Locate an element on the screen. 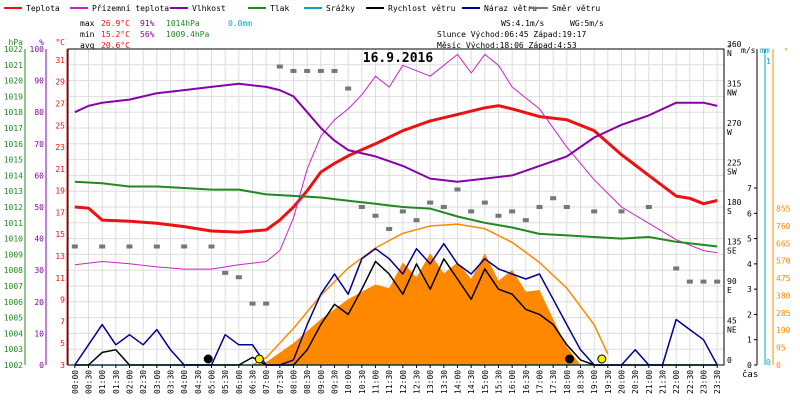  hpa-tick-label: 1007 is located at coordinates (13, 286).